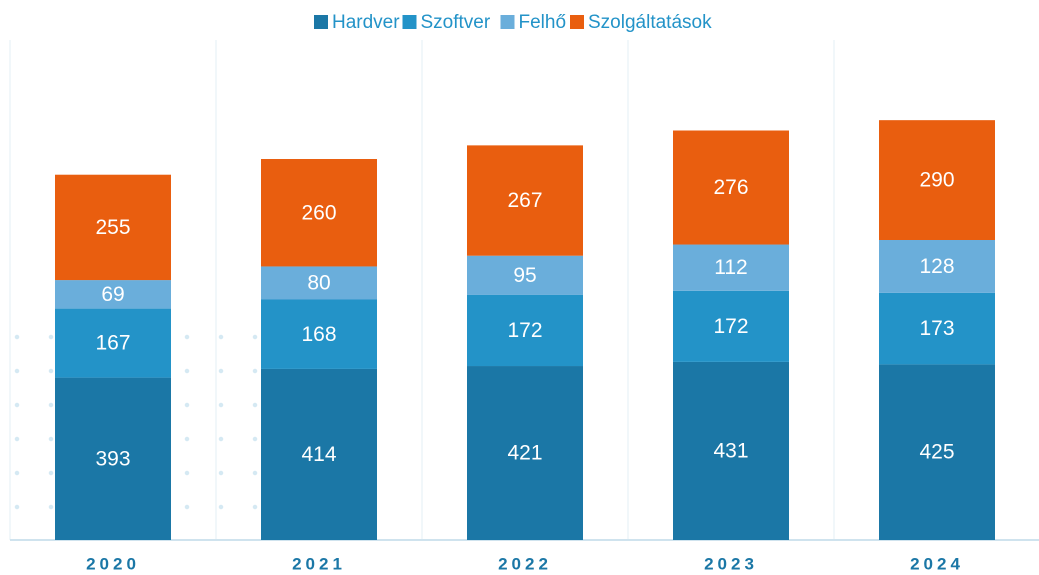 Image resolution: width=1039 pixels, height=575 pixels. Describe the element at coordinates (319, 563) in the screenshot. I see `x-tick-label: 2021` at that location.